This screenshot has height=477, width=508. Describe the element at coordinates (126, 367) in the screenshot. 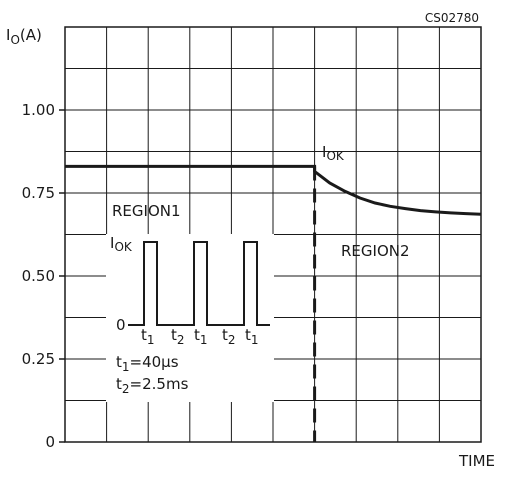

I see `note-t1-sub: 1` at that location.